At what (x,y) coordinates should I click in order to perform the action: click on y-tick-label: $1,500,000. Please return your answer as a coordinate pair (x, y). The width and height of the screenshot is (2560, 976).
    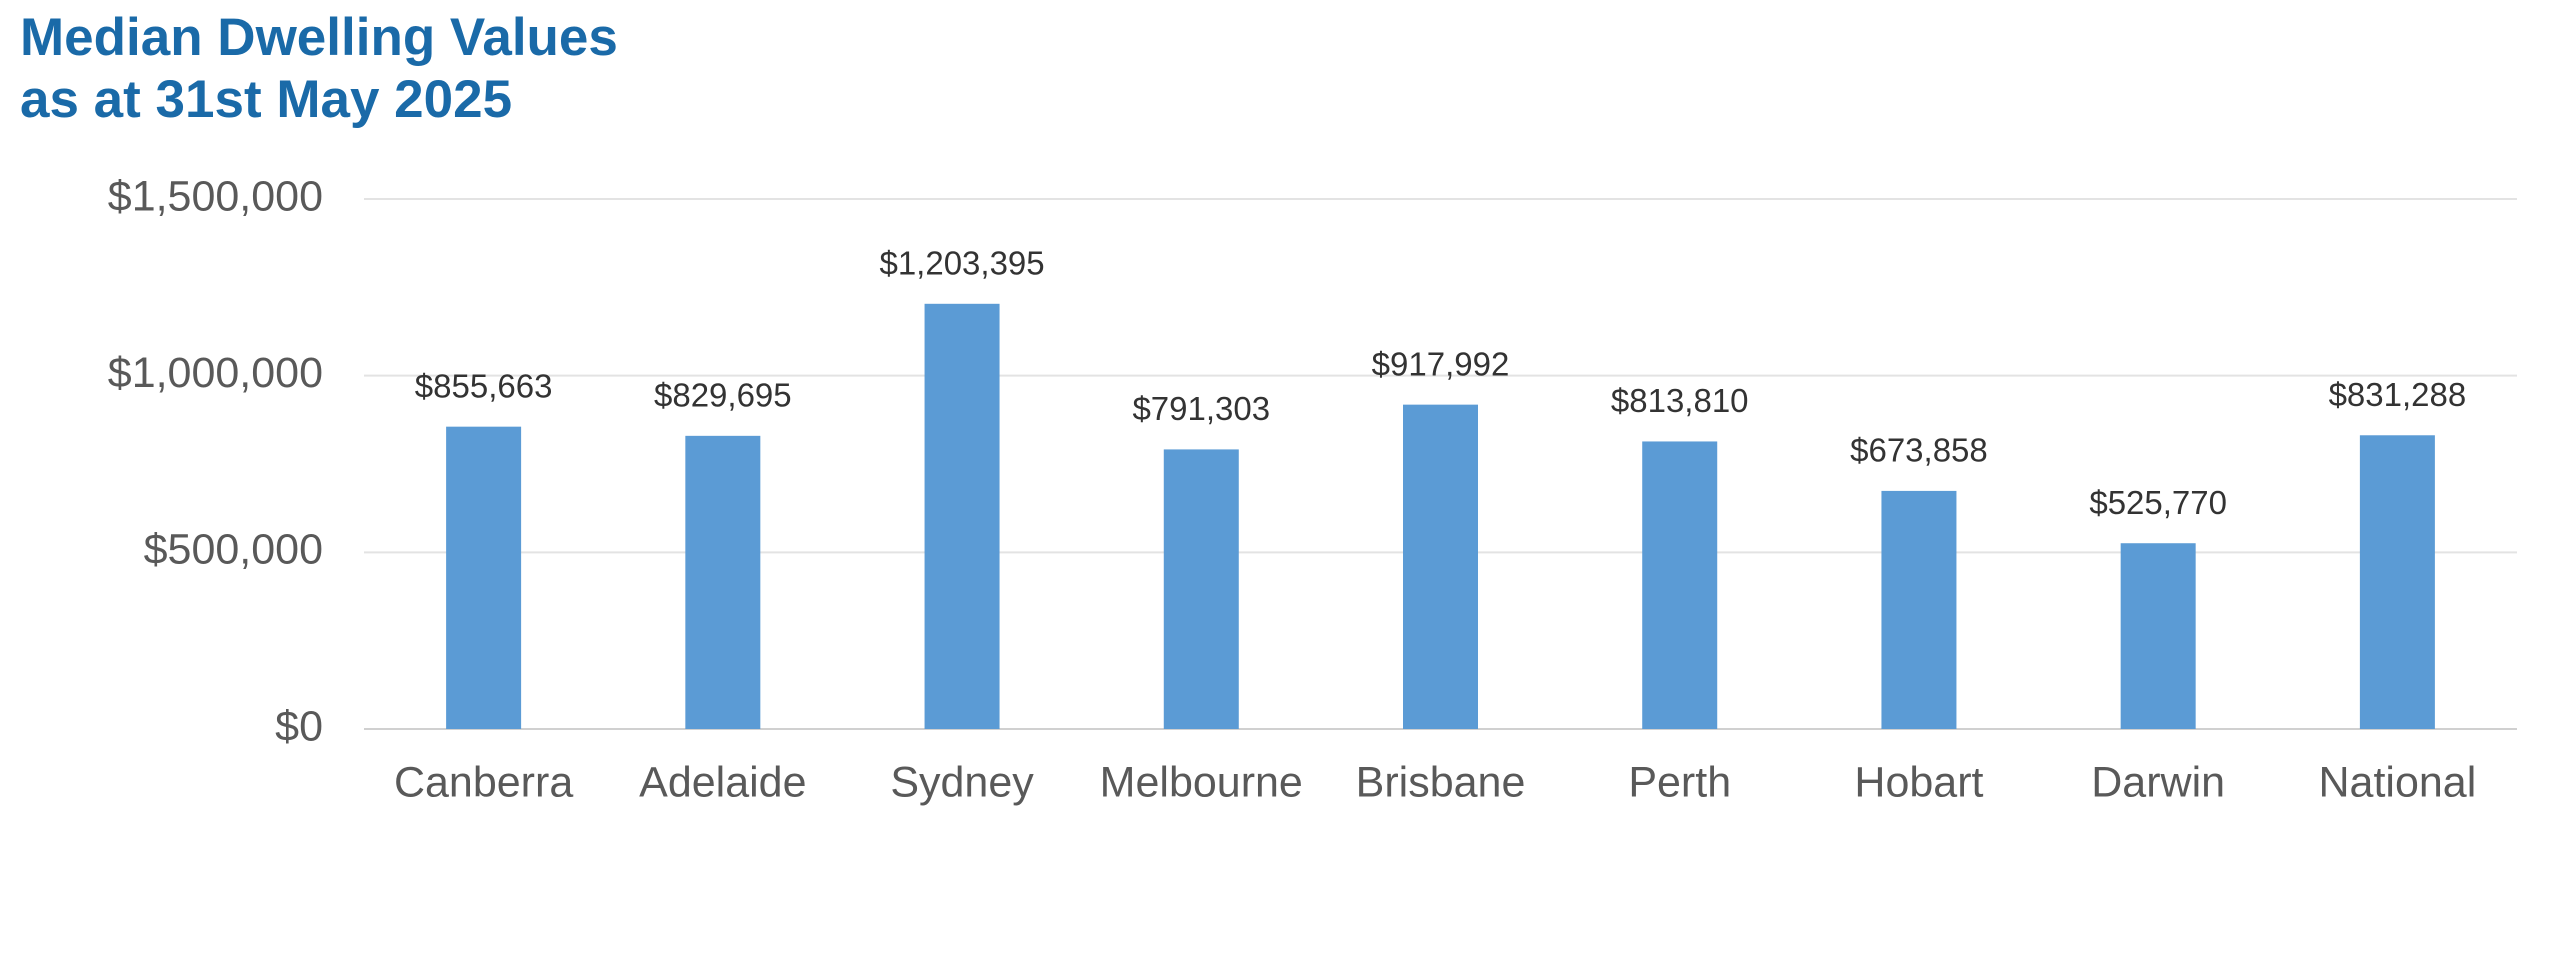
    Looking at the image, I should click on (215, 196).